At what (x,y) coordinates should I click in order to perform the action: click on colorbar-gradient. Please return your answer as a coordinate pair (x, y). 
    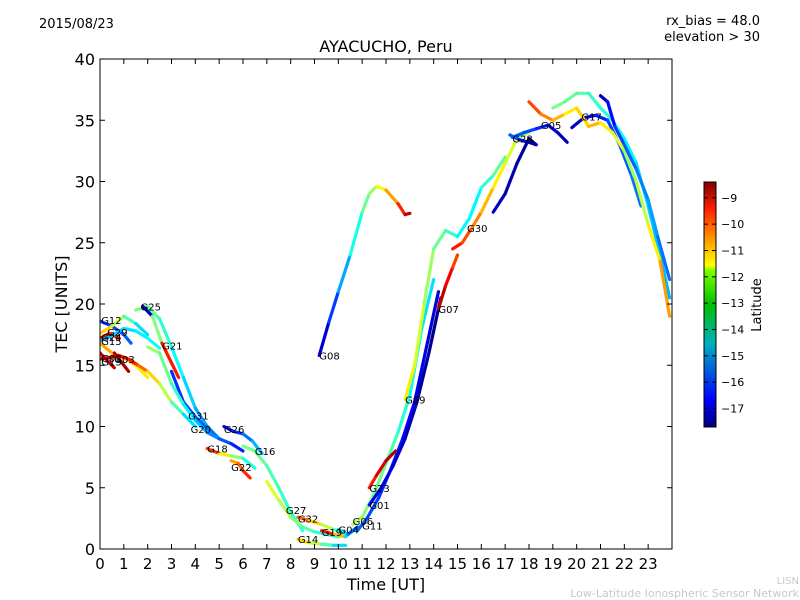
    Looking at the image, I should click on (710, 304).